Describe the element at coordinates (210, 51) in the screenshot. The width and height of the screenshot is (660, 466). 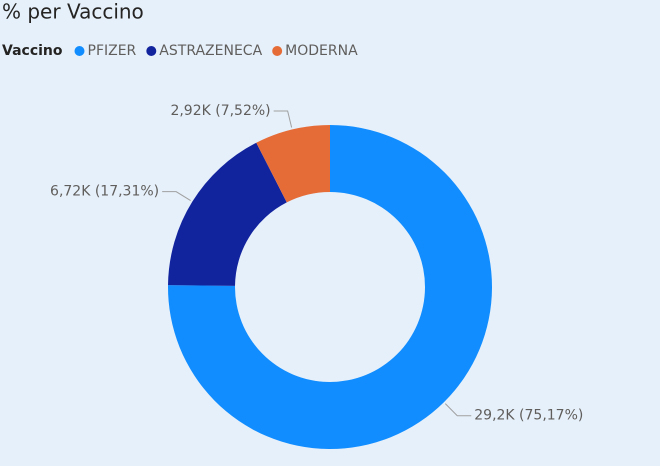
I see `legend-label: ASTRAZENECA` at that location.